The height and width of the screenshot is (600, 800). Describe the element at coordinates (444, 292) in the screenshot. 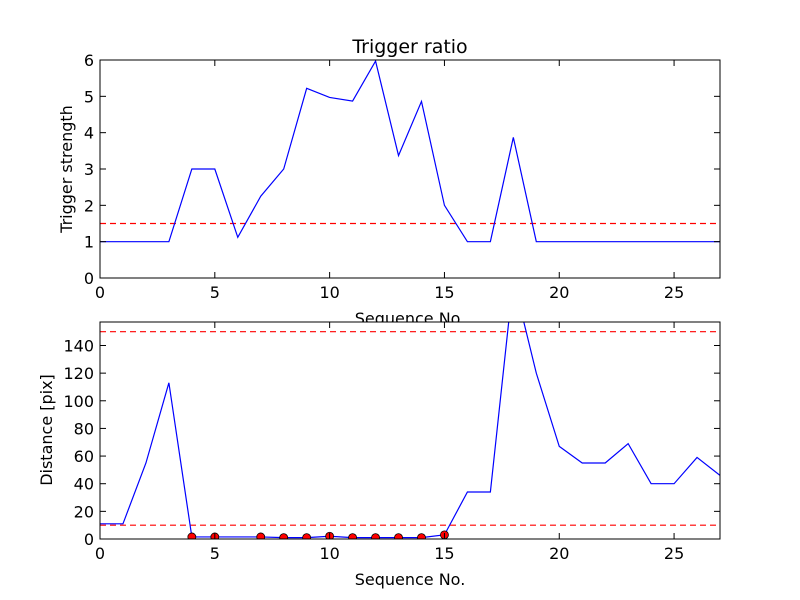

I see `top-x-tick-label: 15` at that location.